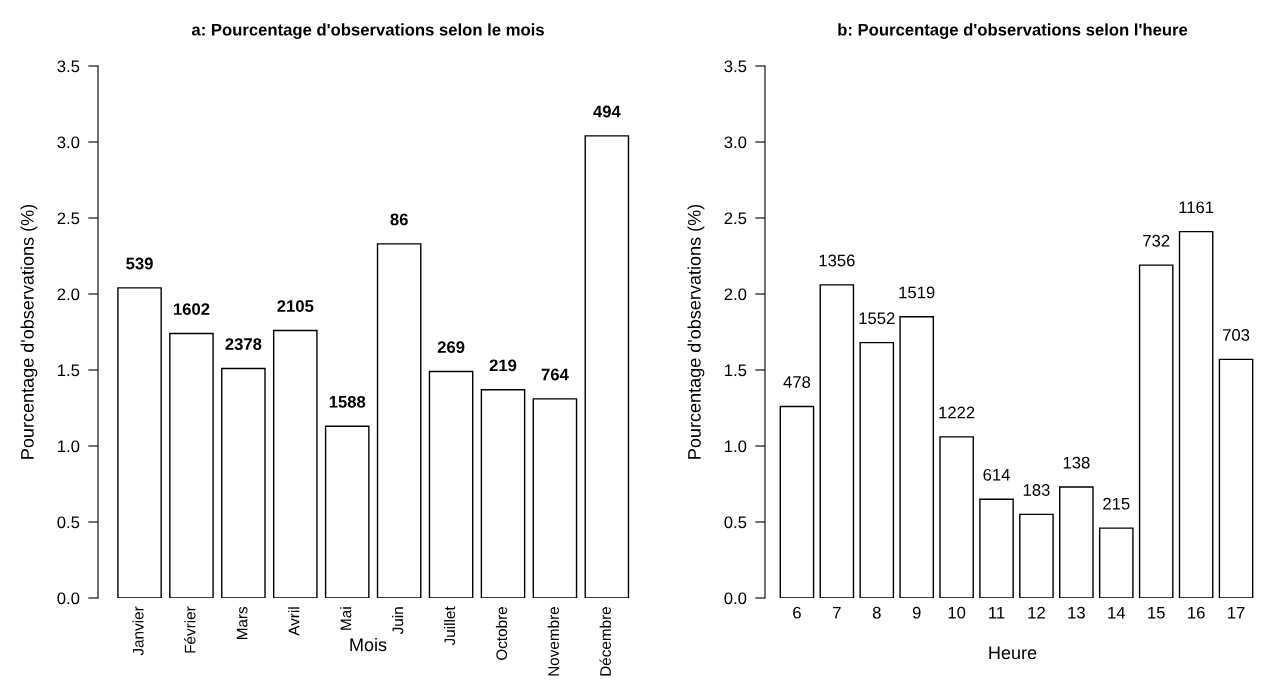  I want to click on annotation: 614, so click(996, 474).